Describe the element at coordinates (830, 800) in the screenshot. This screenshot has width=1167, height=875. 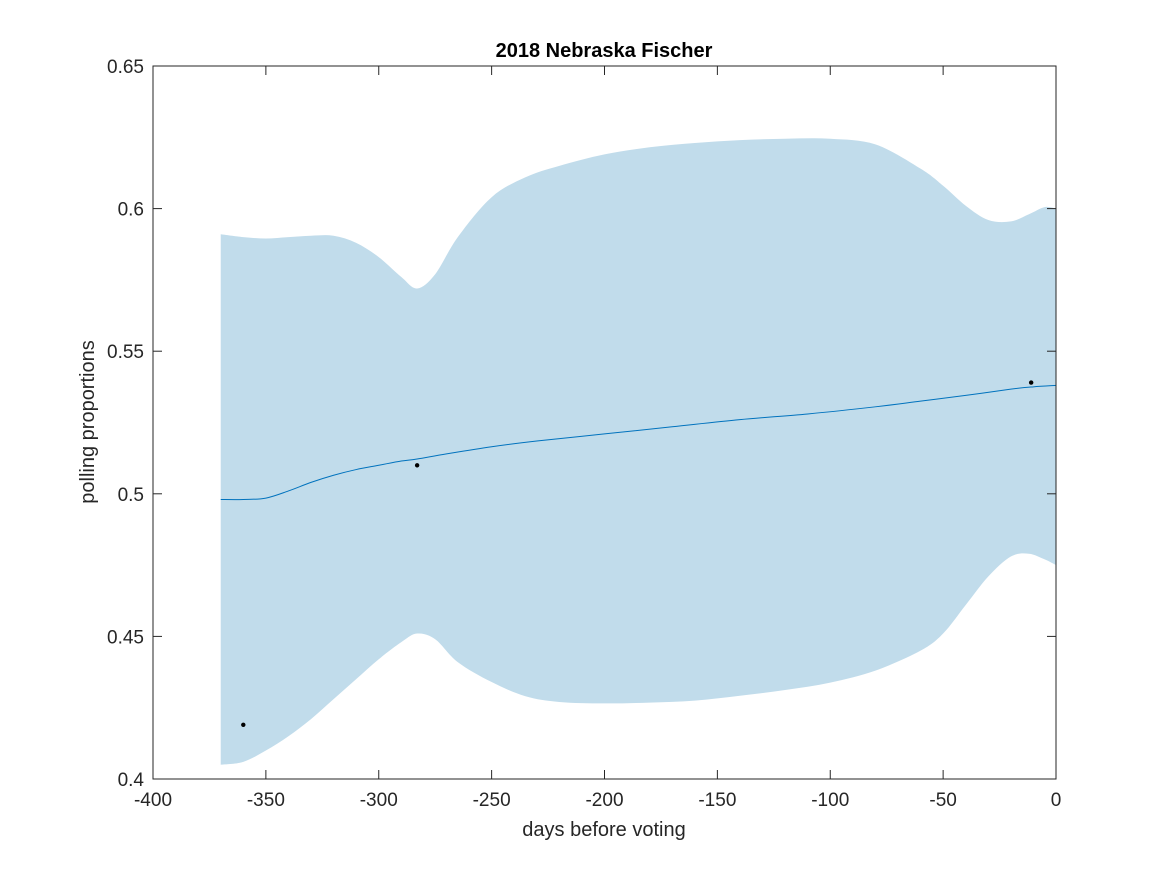
I see `x-tick-label: -100` at that location.